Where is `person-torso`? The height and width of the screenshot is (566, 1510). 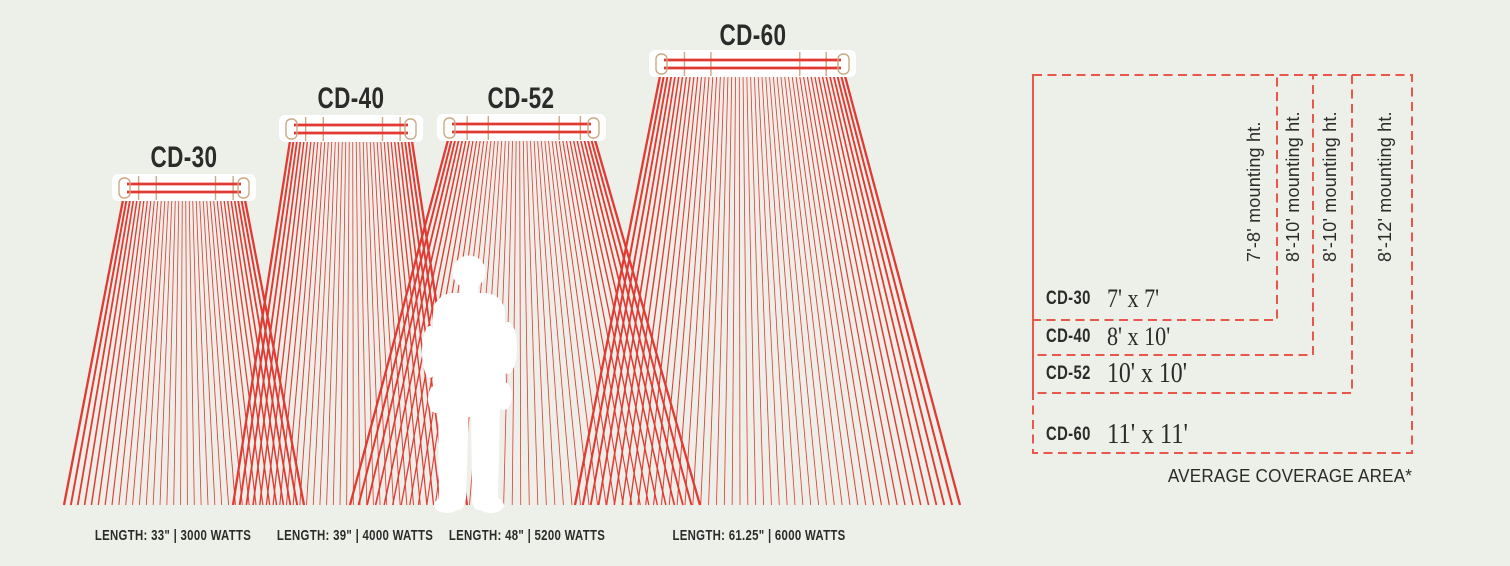
person-torso is located at coordinates (469, 355).